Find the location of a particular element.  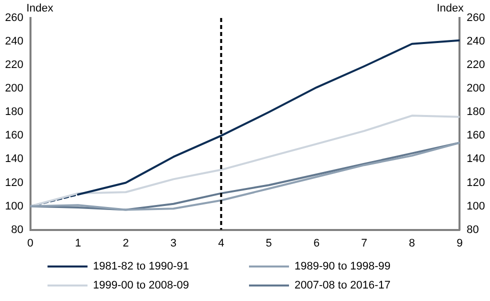

y2-tick-label: 80 is located at coordinates (472, 230).